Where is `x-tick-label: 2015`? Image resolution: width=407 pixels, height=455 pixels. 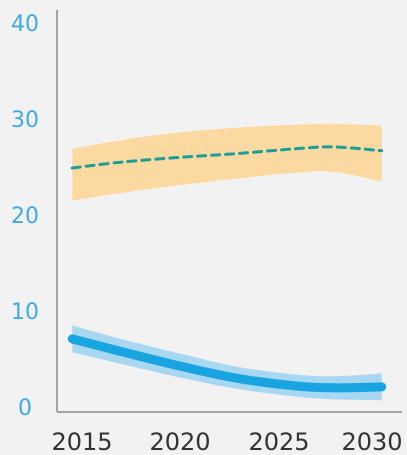
x-tick-label: 2015 is located at coordinates (81, 441).